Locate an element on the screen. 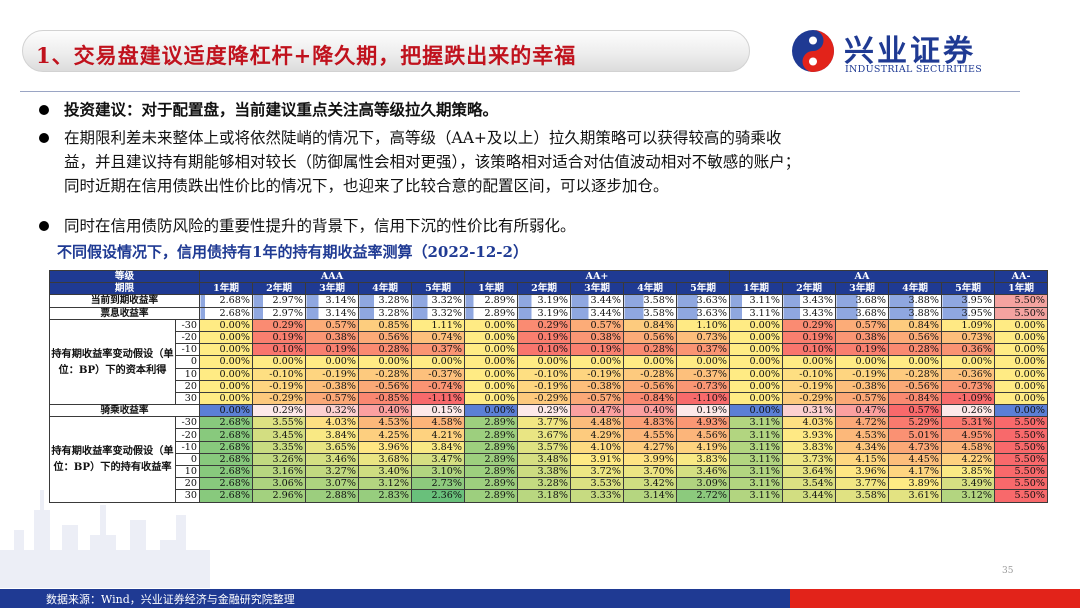 This screenshot has width=1080, height=608. bp-cell: 30 is located at coordinates (187, 398).